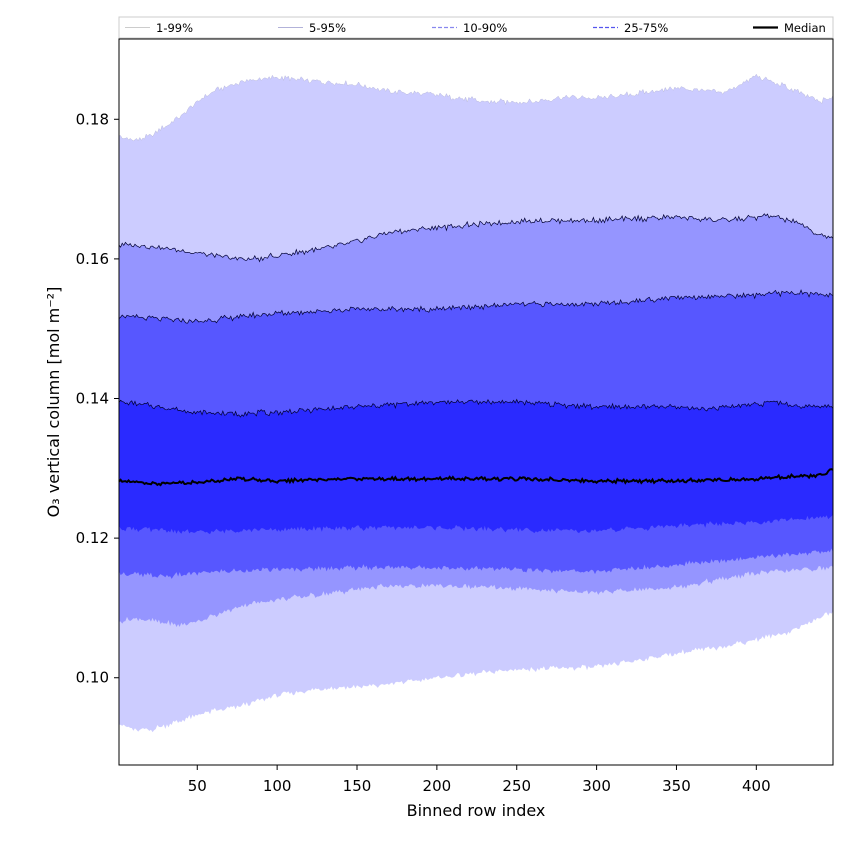  I want to click on y-tick-label: 0.14, so click(92, 399).